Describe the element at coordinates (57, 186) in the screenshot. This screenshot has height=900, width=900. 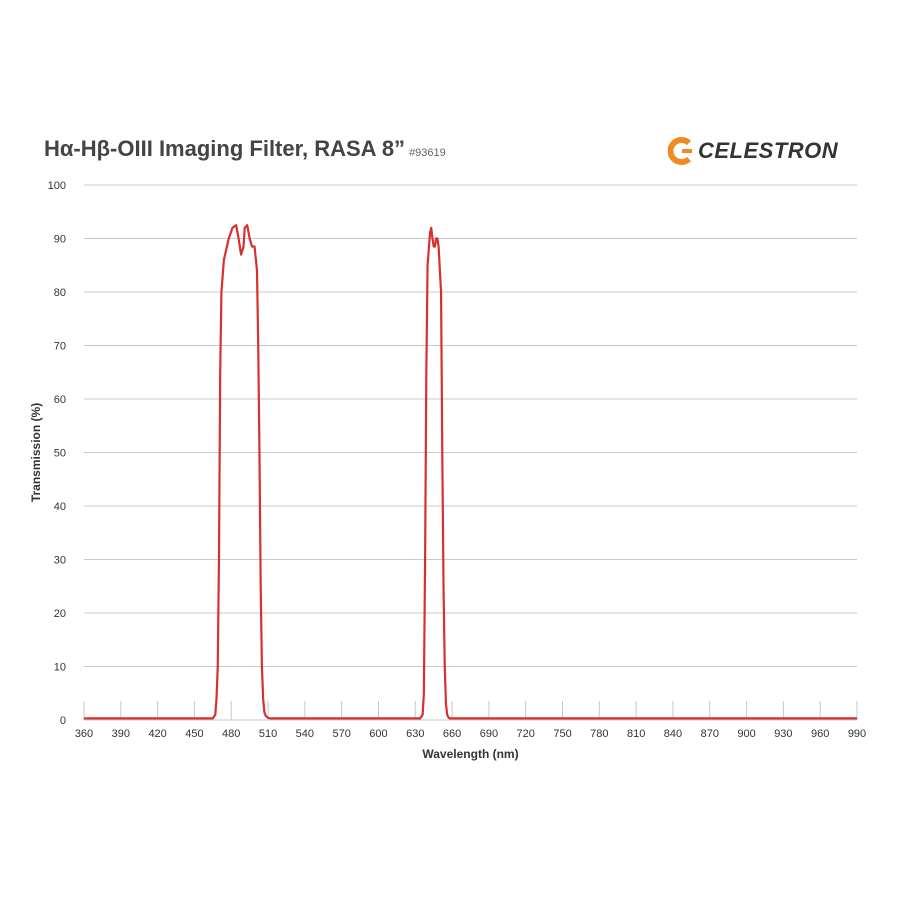
I see `y-tick-label-100: 100` at that location.